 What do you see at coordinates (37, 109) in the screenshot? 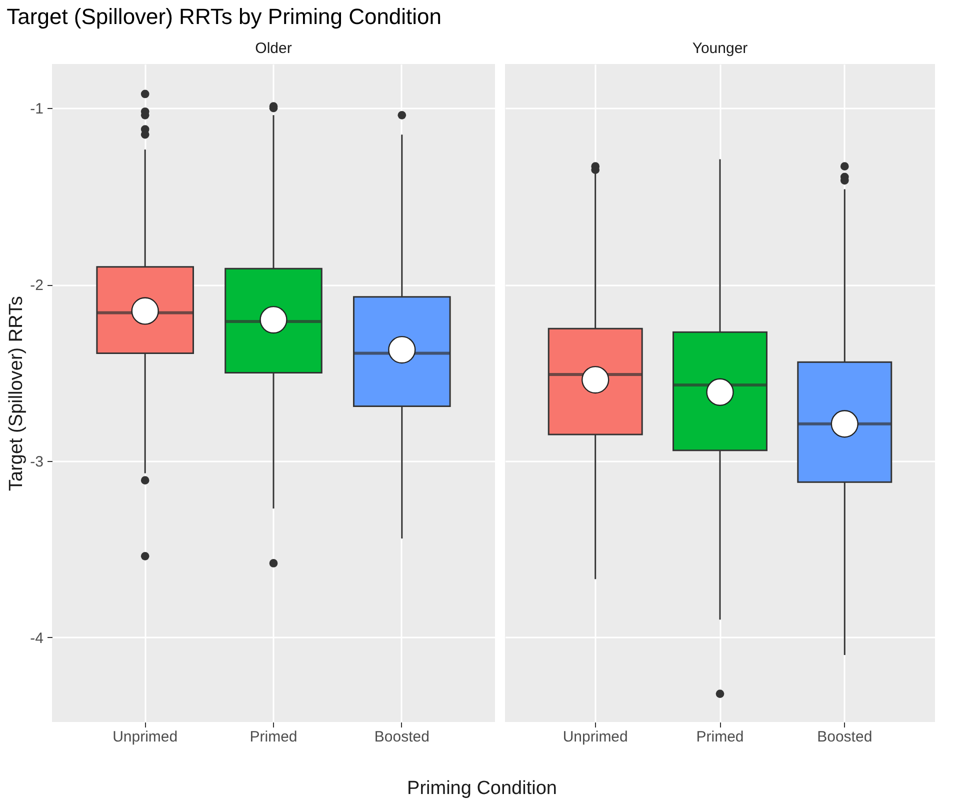
I see `y-tick-label: -1` at bounding box center [37, 109].